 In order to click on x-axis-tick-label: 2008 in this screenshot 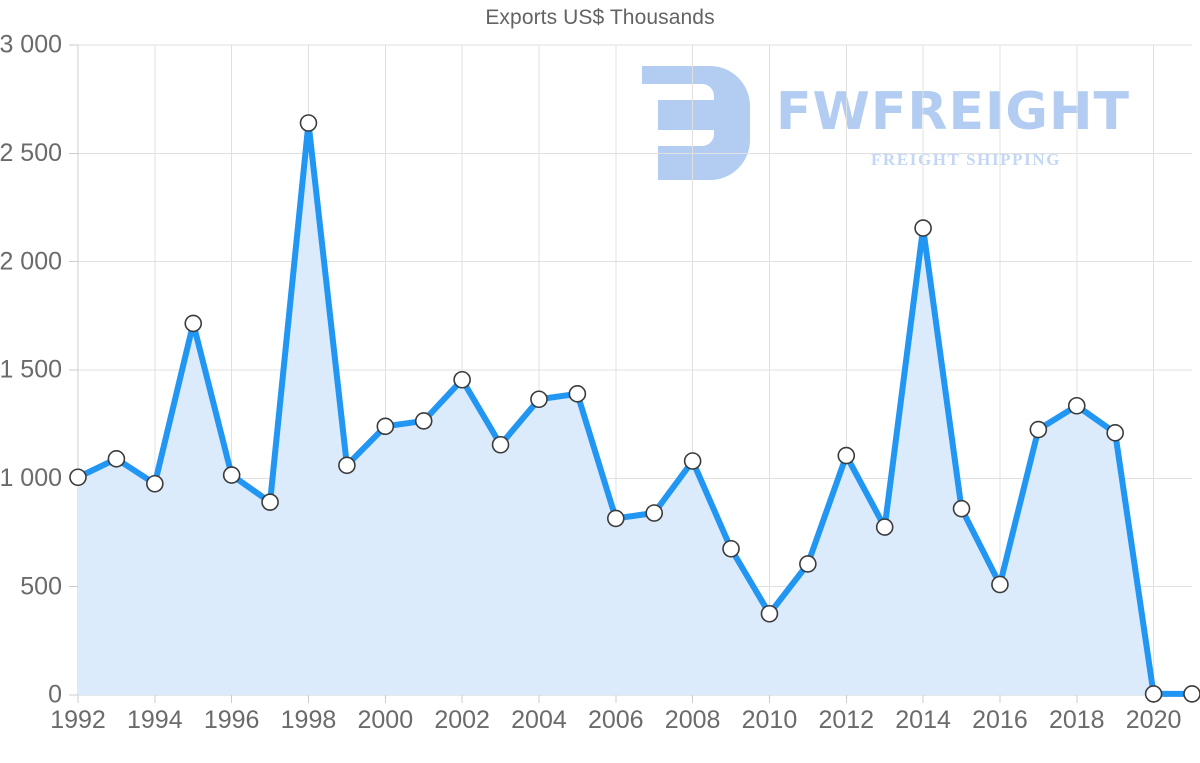, I will do `click(693, 720)`.